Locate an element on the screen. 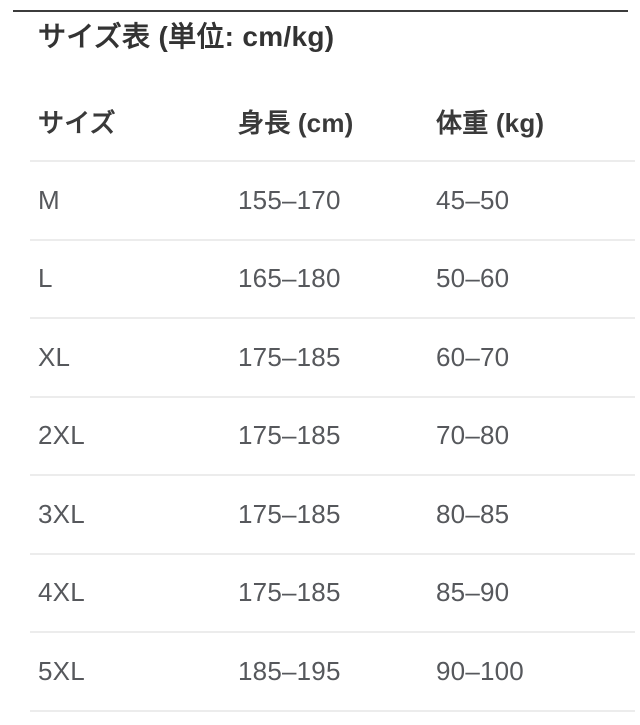 The height and width of the screenshot is (725, 640). column-header-weight: 体重 (kg) is located at coordinates (490, 123).